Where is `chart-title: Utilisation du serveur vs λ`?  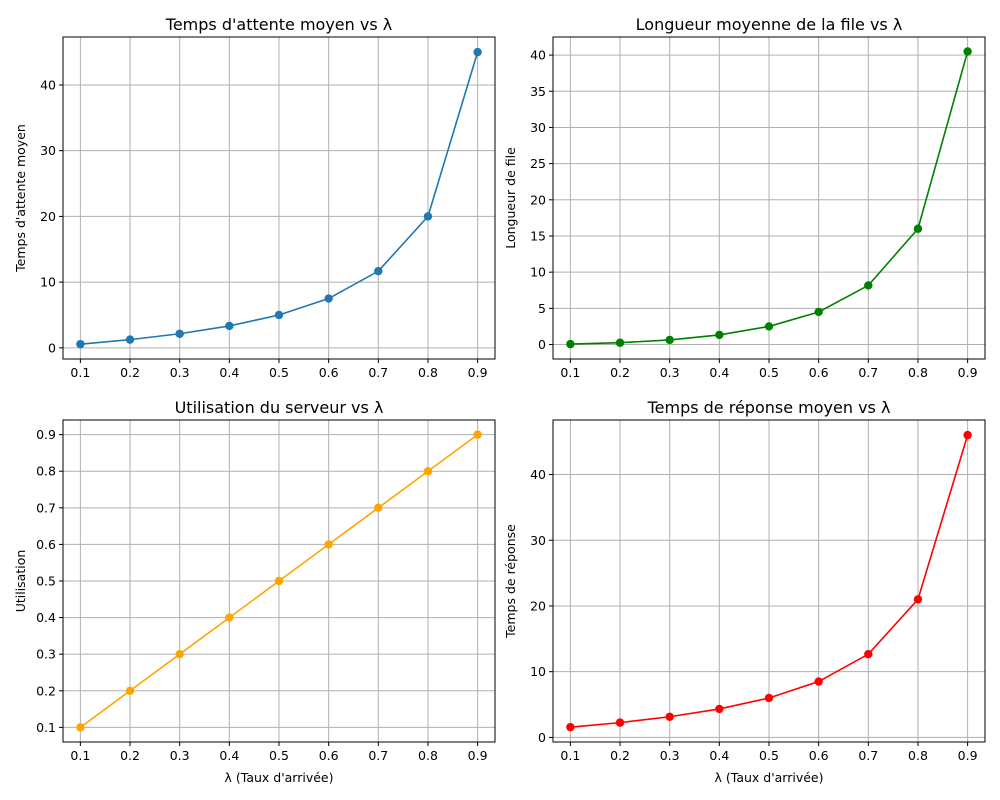 chart-title: Utilisation du serveur vs λ is located at coordinates (279, 407).